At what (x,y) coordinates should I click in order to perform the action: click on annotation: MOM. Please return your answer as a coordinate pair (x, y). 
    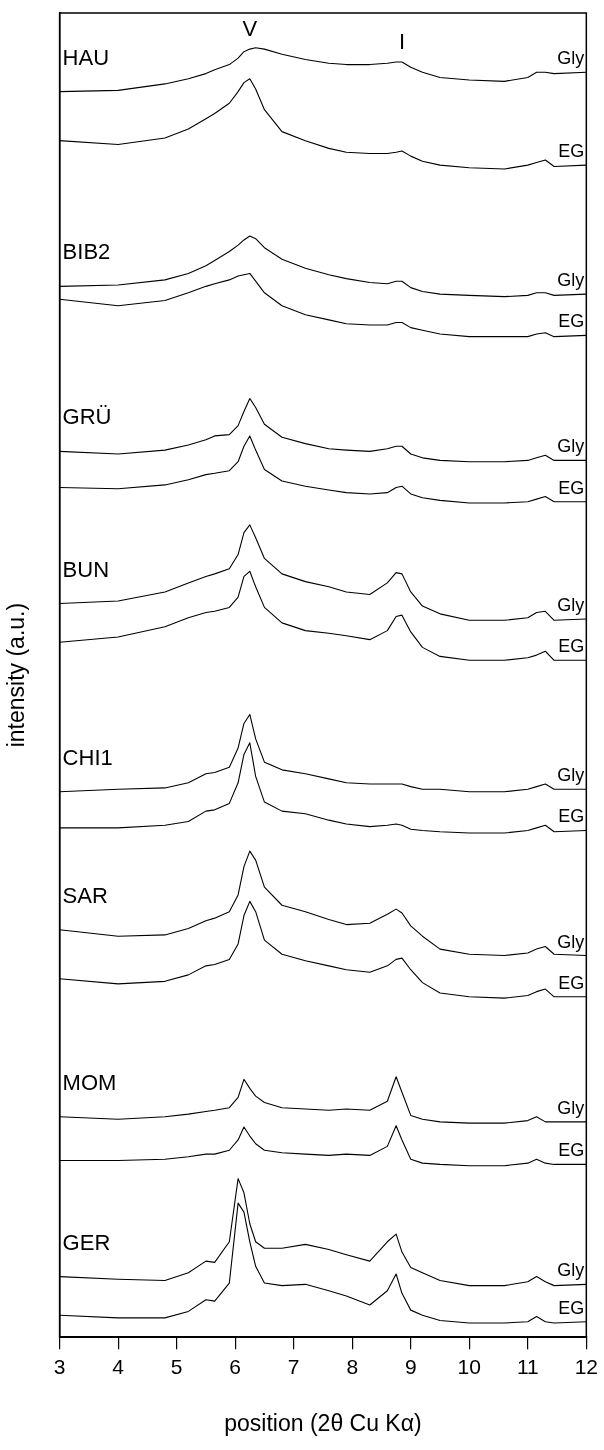
    Looking at the image, I should click on (89, 1082).